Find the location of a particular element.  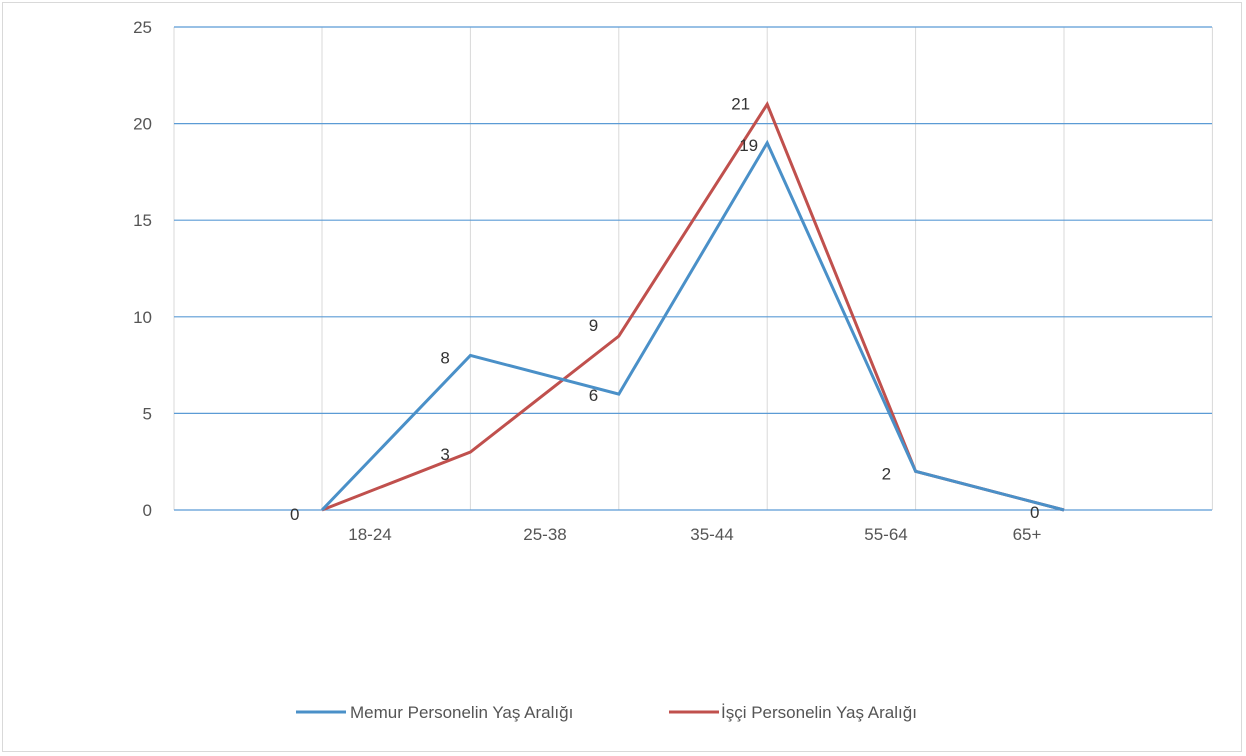

data-label: 2 is located at coordinates (886, 473).